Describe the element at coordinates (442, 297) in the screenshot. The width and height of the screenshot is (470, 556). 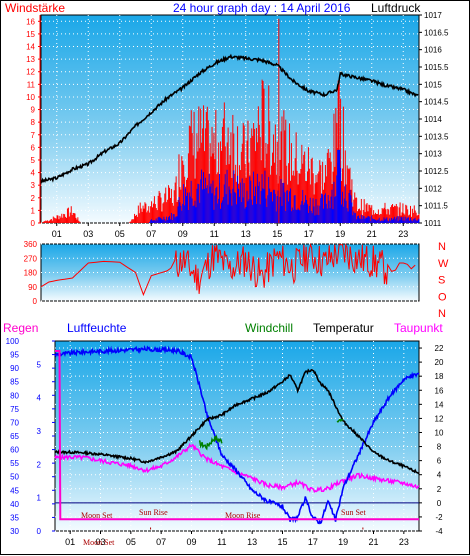
I see `compass-label: O` at that location.